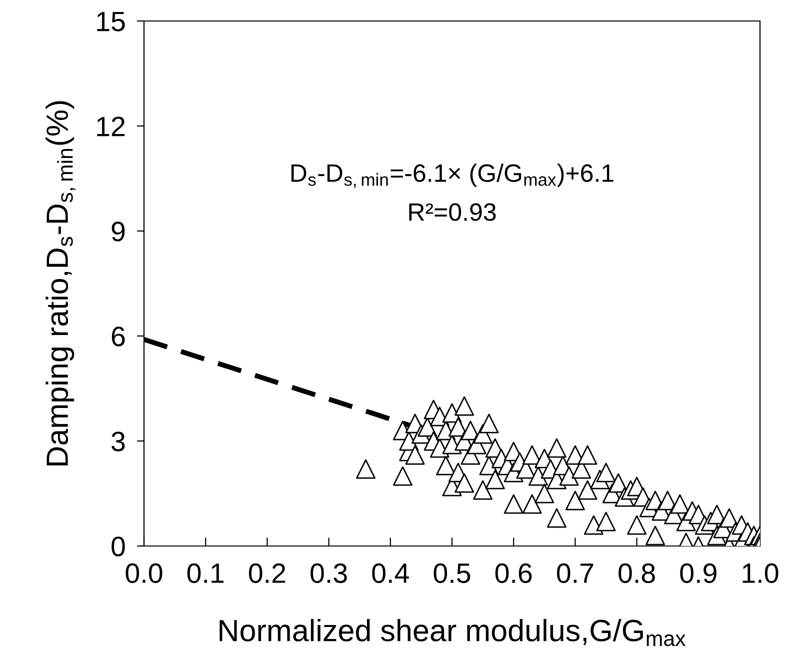 This screenshot has height=662, width=793. I want to click on y-tick-label: 6, so click(118, 336).